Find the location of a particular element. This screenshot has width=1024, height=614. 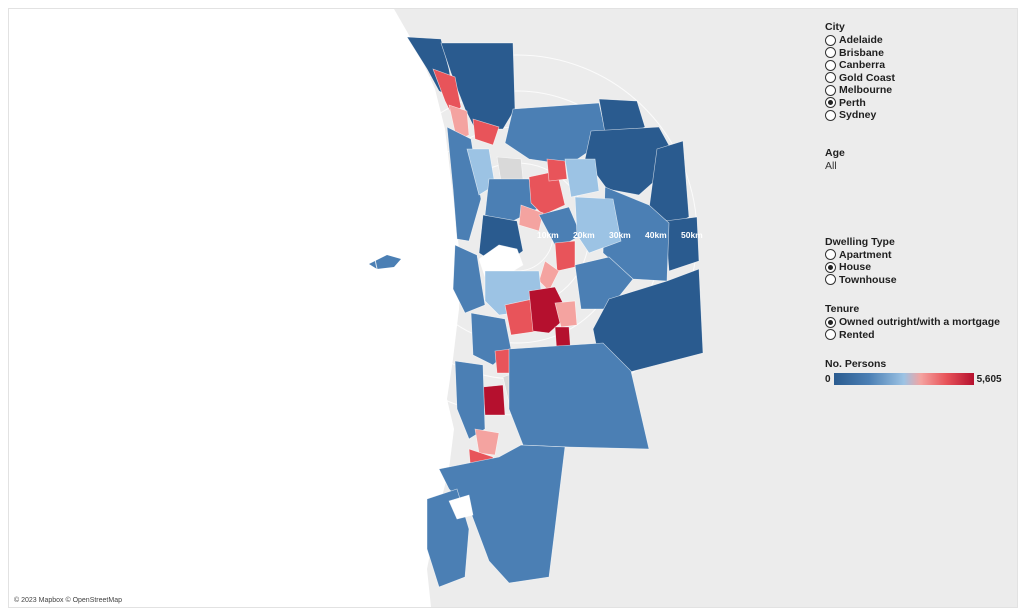

tenure-filter-title: Tenure is located at coordinates (842, 309).